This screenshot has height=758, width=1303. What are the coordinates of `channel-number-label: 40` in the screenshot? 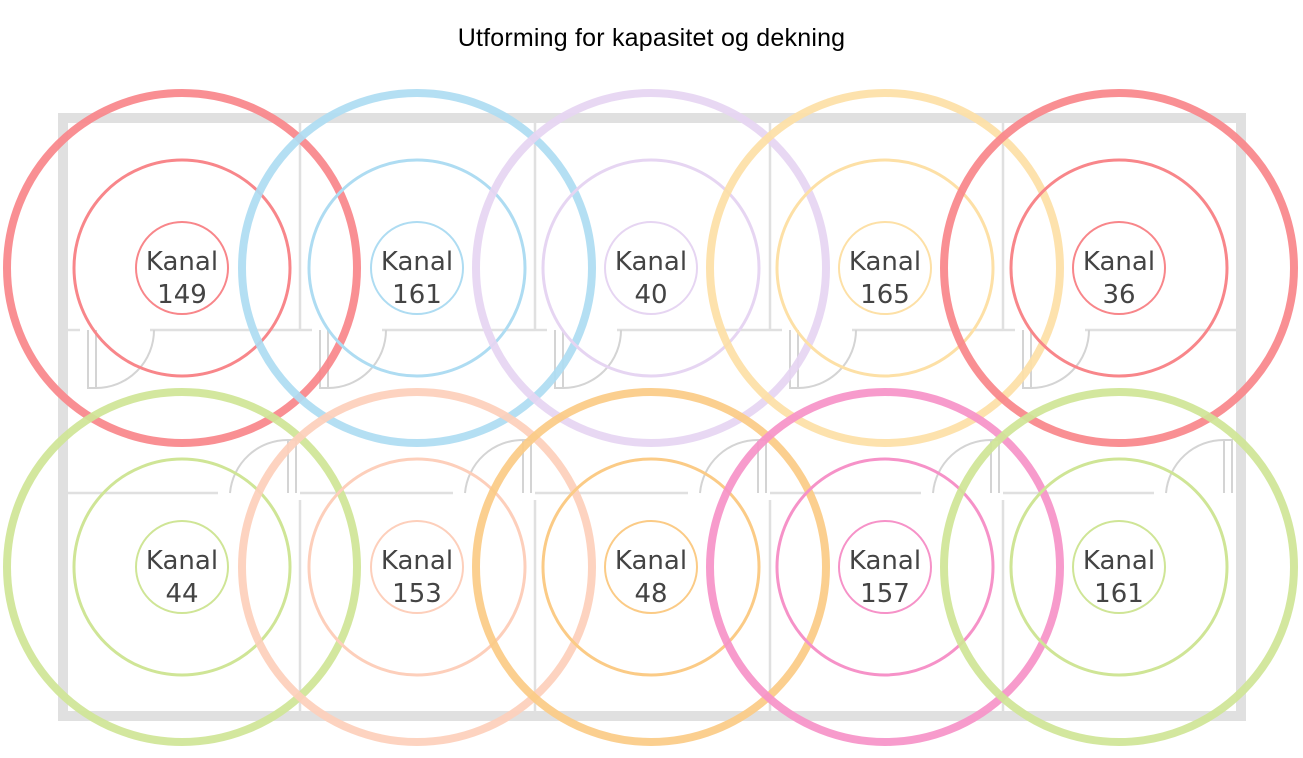 It's located at (650, 295).